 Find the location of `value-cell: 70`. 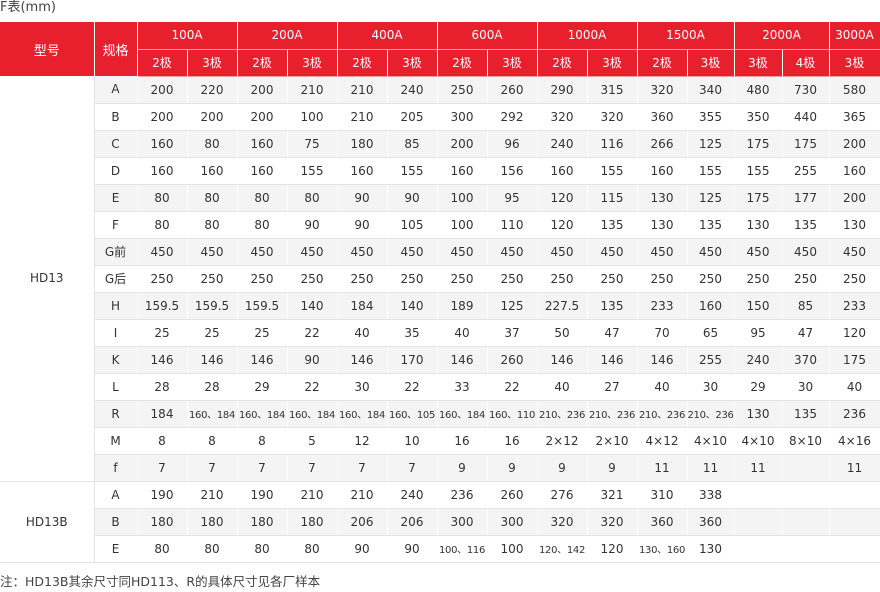

value-cell: 70 is located at coordinates (662, 333).